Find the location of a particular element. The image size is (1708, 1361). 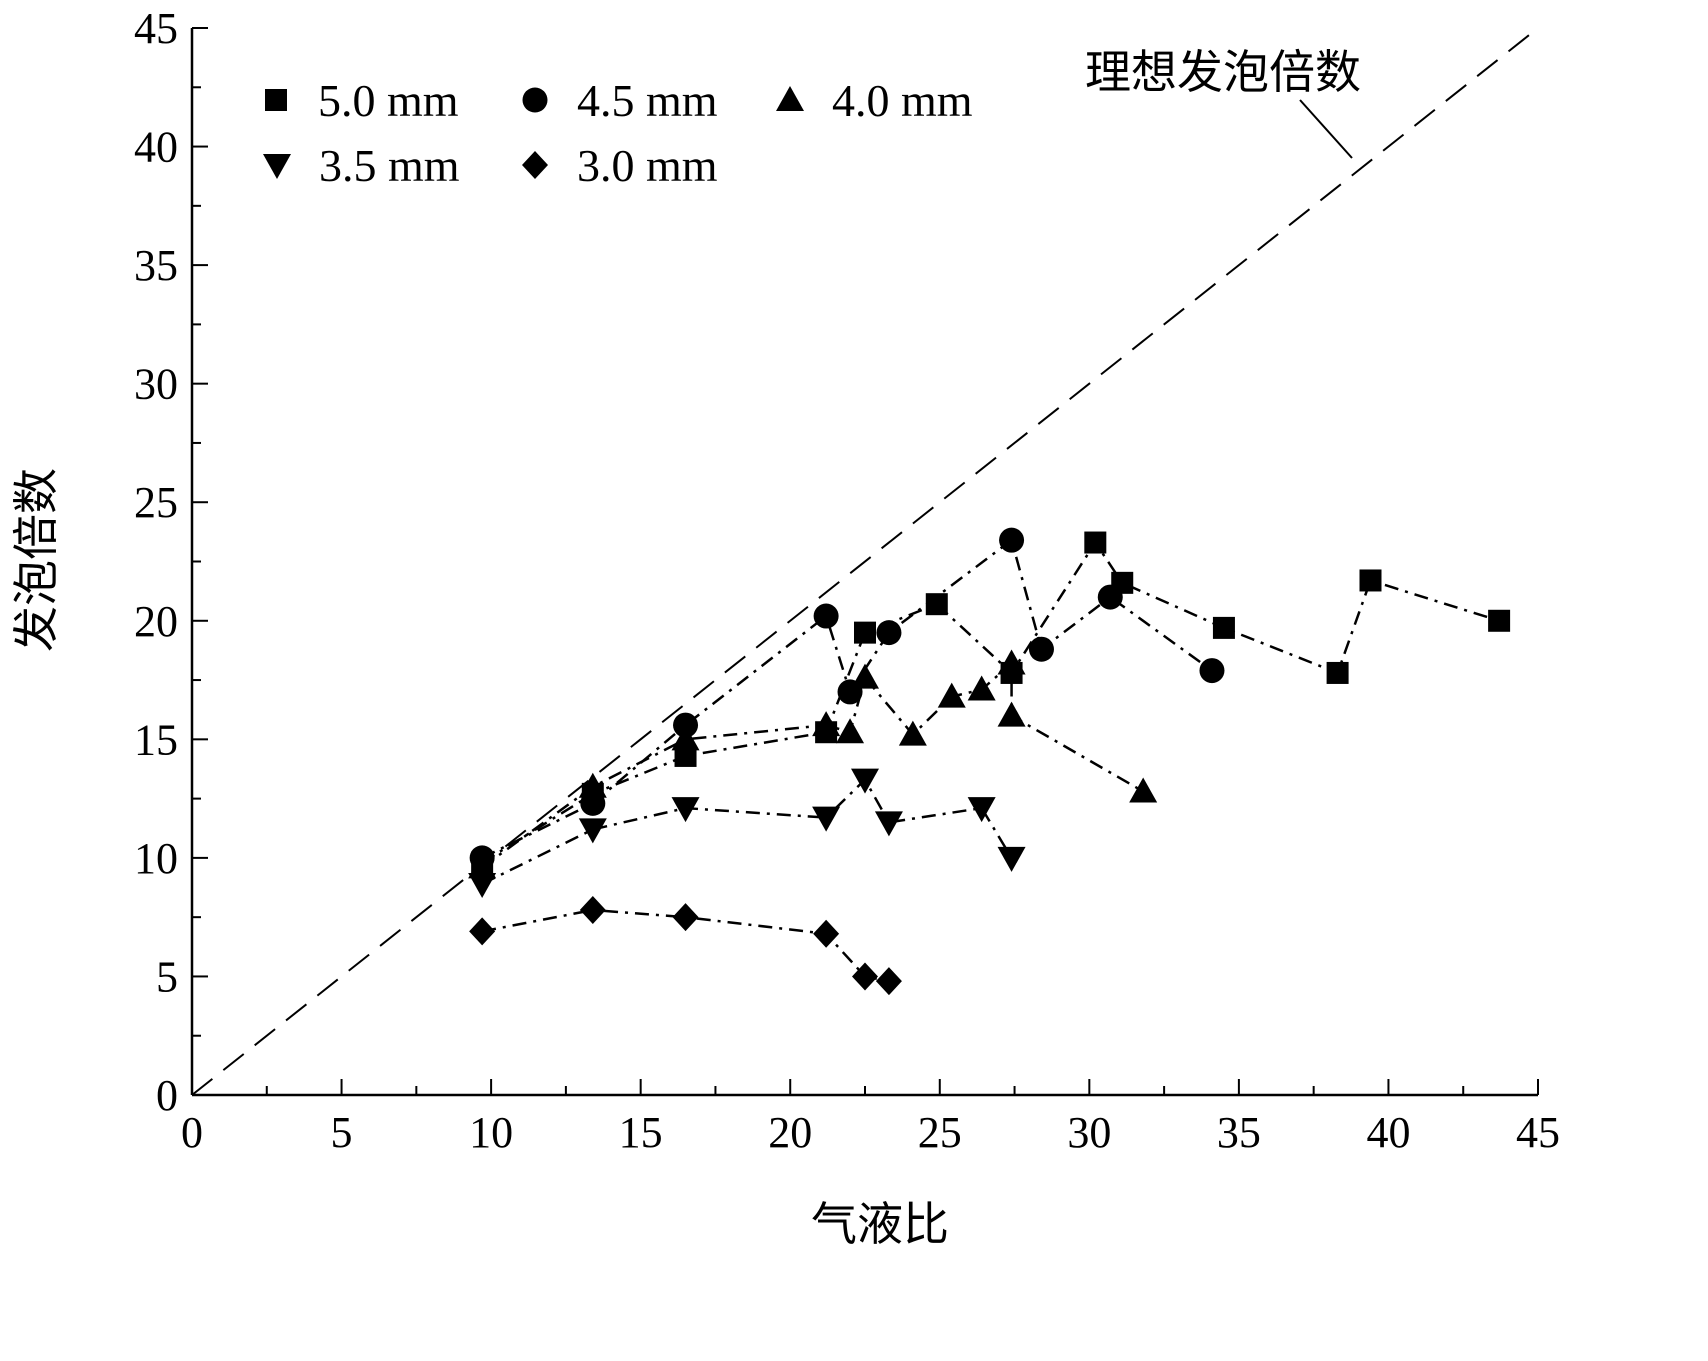

x-tick-label: 35 is located at coordinates (1239, 1132).